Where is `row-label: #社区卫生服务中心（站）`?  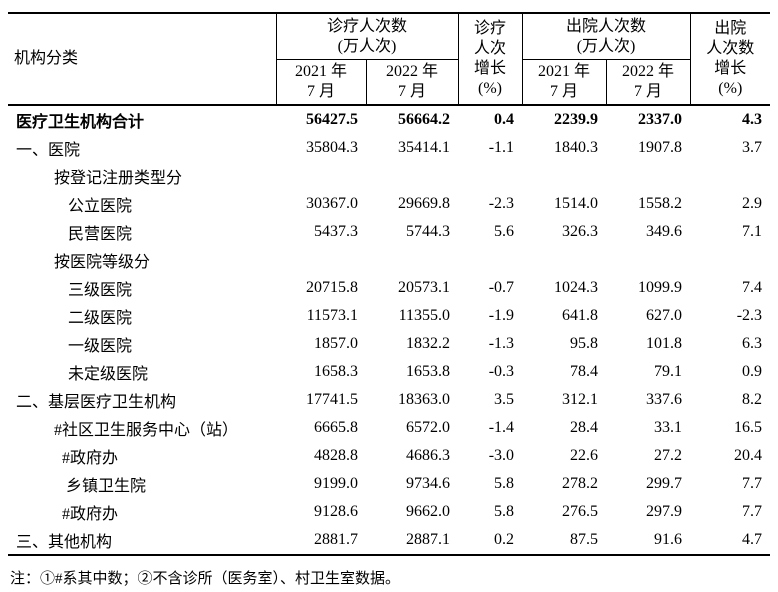
row-label: #社区卫生服务中心（站） is located at coordinates (146, 430).